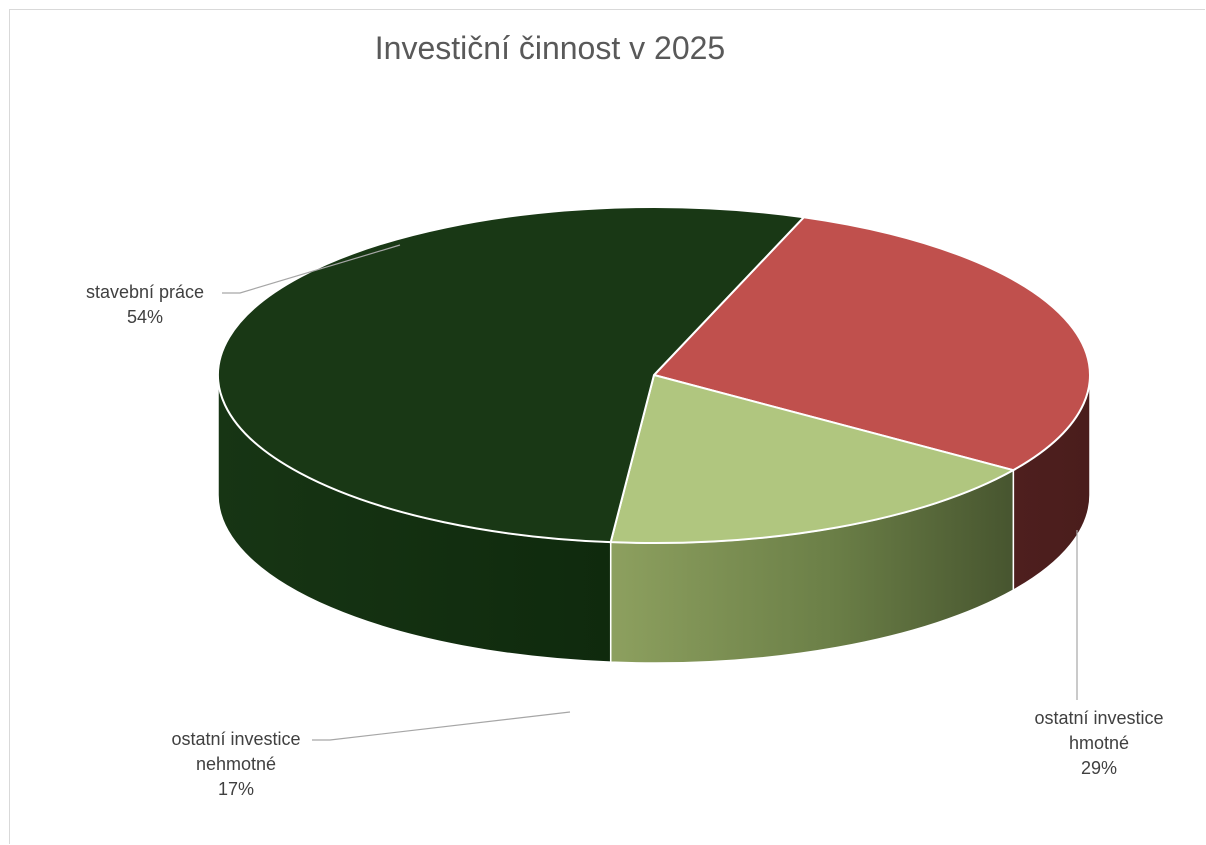  What do you see at coordinates (441, 726) in the screenshot?
I see `slice-ostatni-investice-nehmotne-leader-line` at bounding box center [441, 726].